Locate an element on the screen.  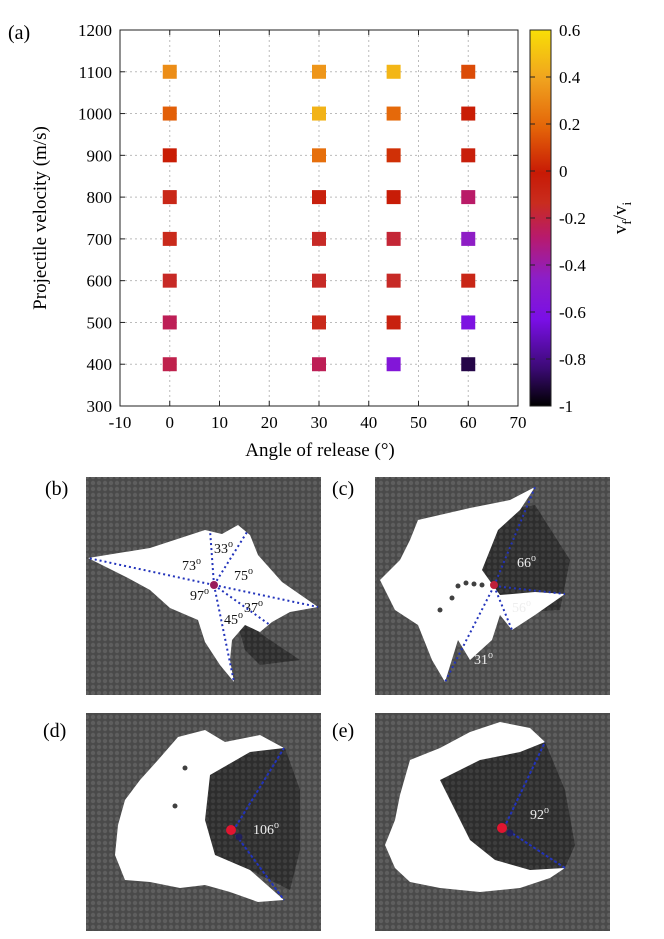
angle-label: 106o is located at coordinates (266, 829).